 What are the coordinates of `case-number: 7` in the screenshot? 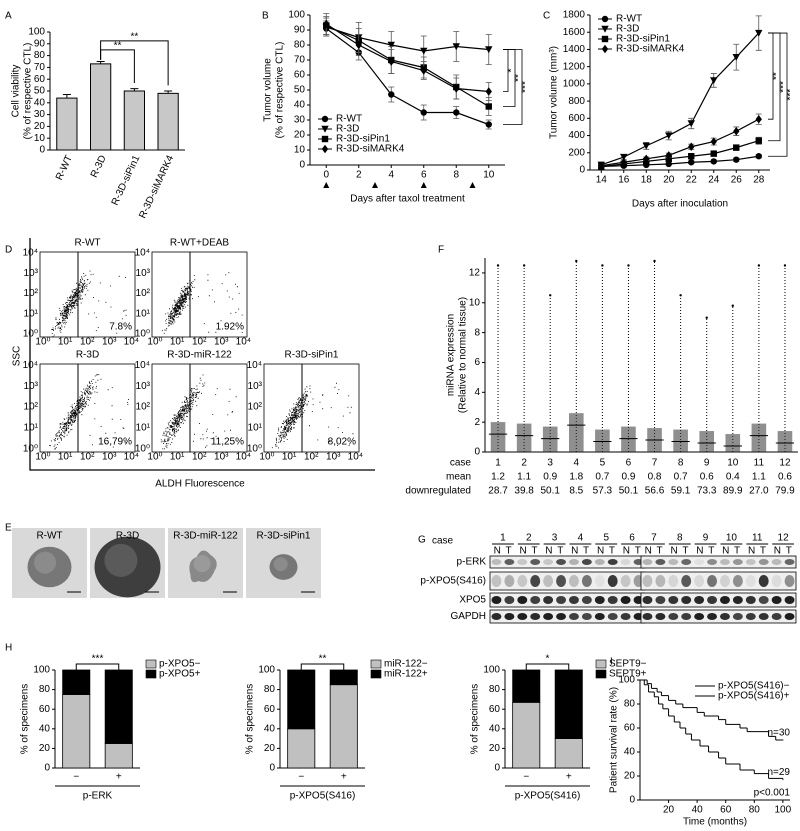 It's located at (654, 538).